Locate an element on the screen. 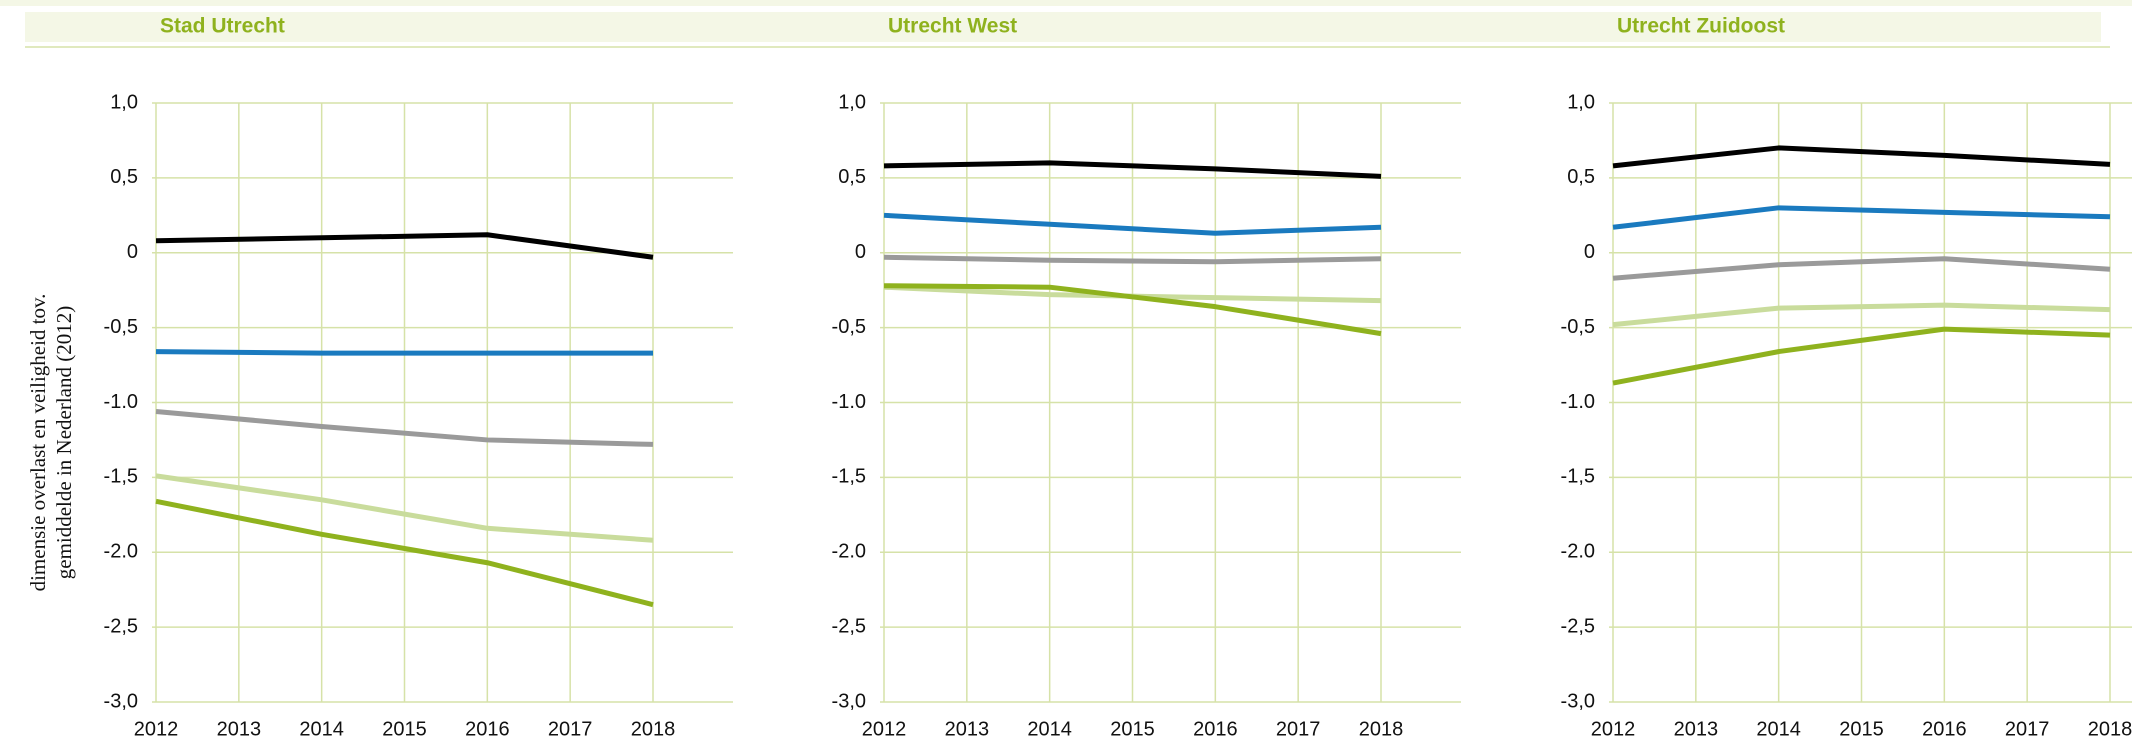 The width and height of the screenshot is (2132, 750). y-axis-label-line: gemiddelde in Nederland (2012) is located at coordinates (64, 443).